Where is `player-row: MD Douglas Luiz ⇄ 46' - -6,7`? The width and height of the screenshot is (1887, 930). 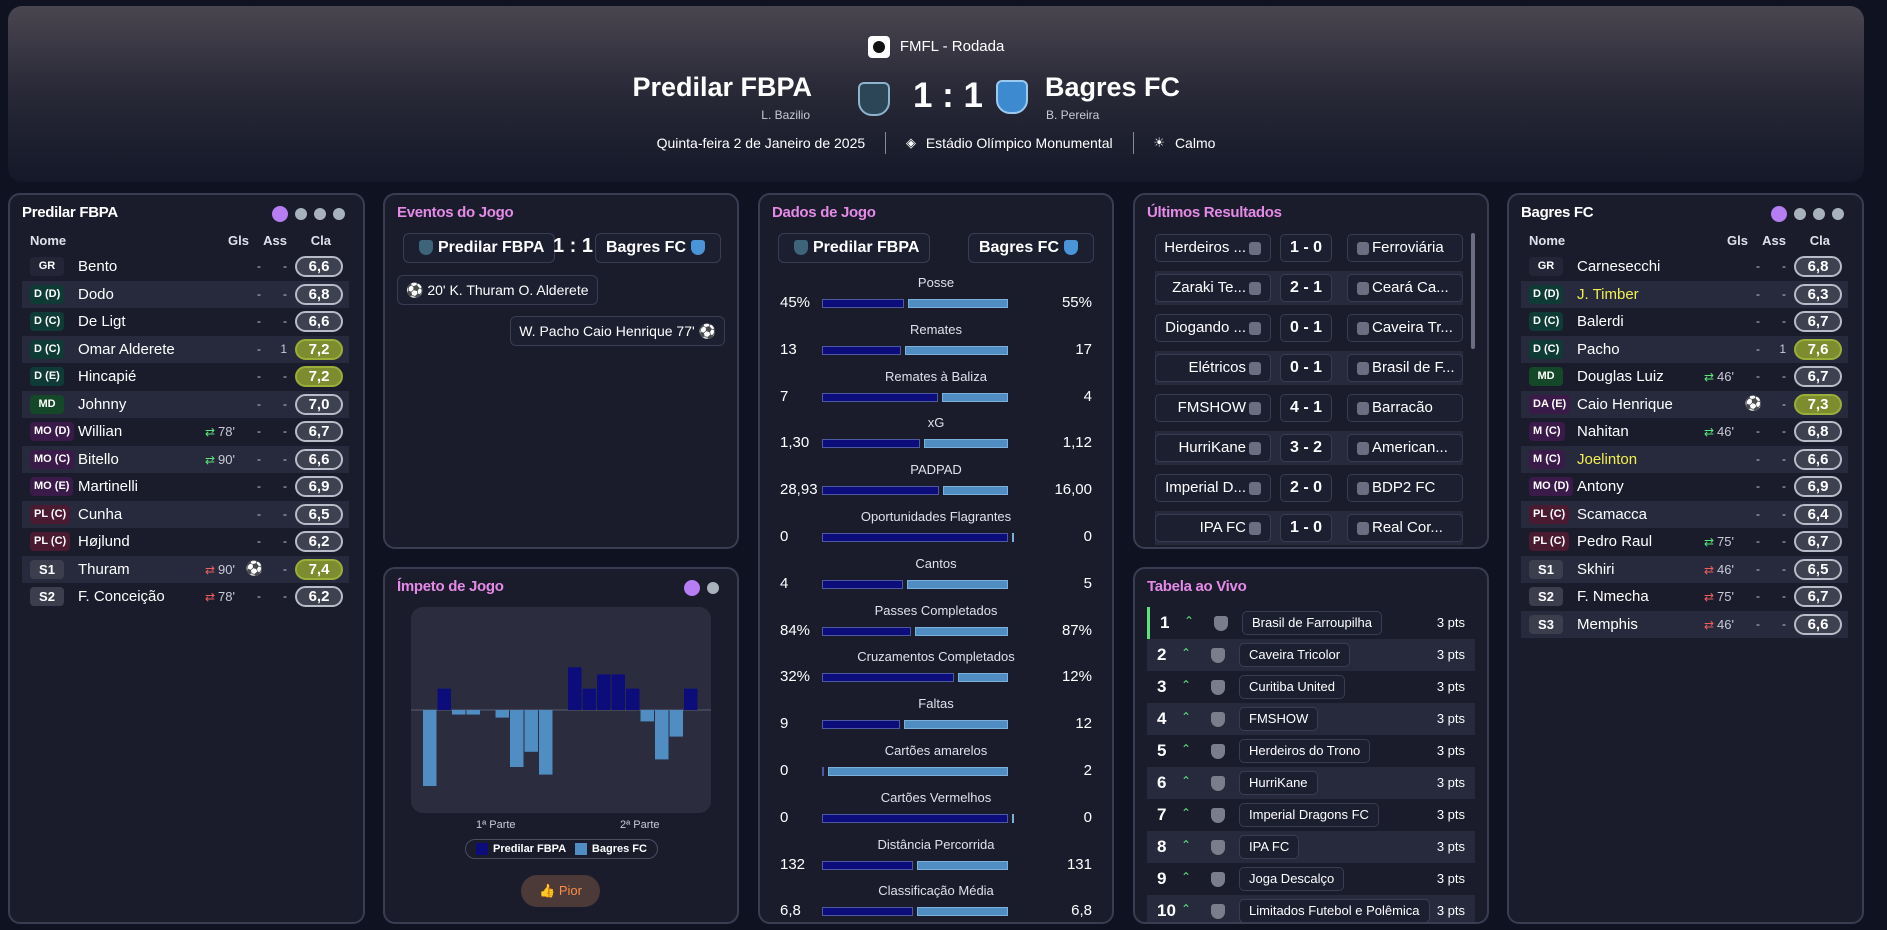 player-row: MD Douglas Luiz ⇄ 46' - -6,7 is located at coordinates (1684, 377).